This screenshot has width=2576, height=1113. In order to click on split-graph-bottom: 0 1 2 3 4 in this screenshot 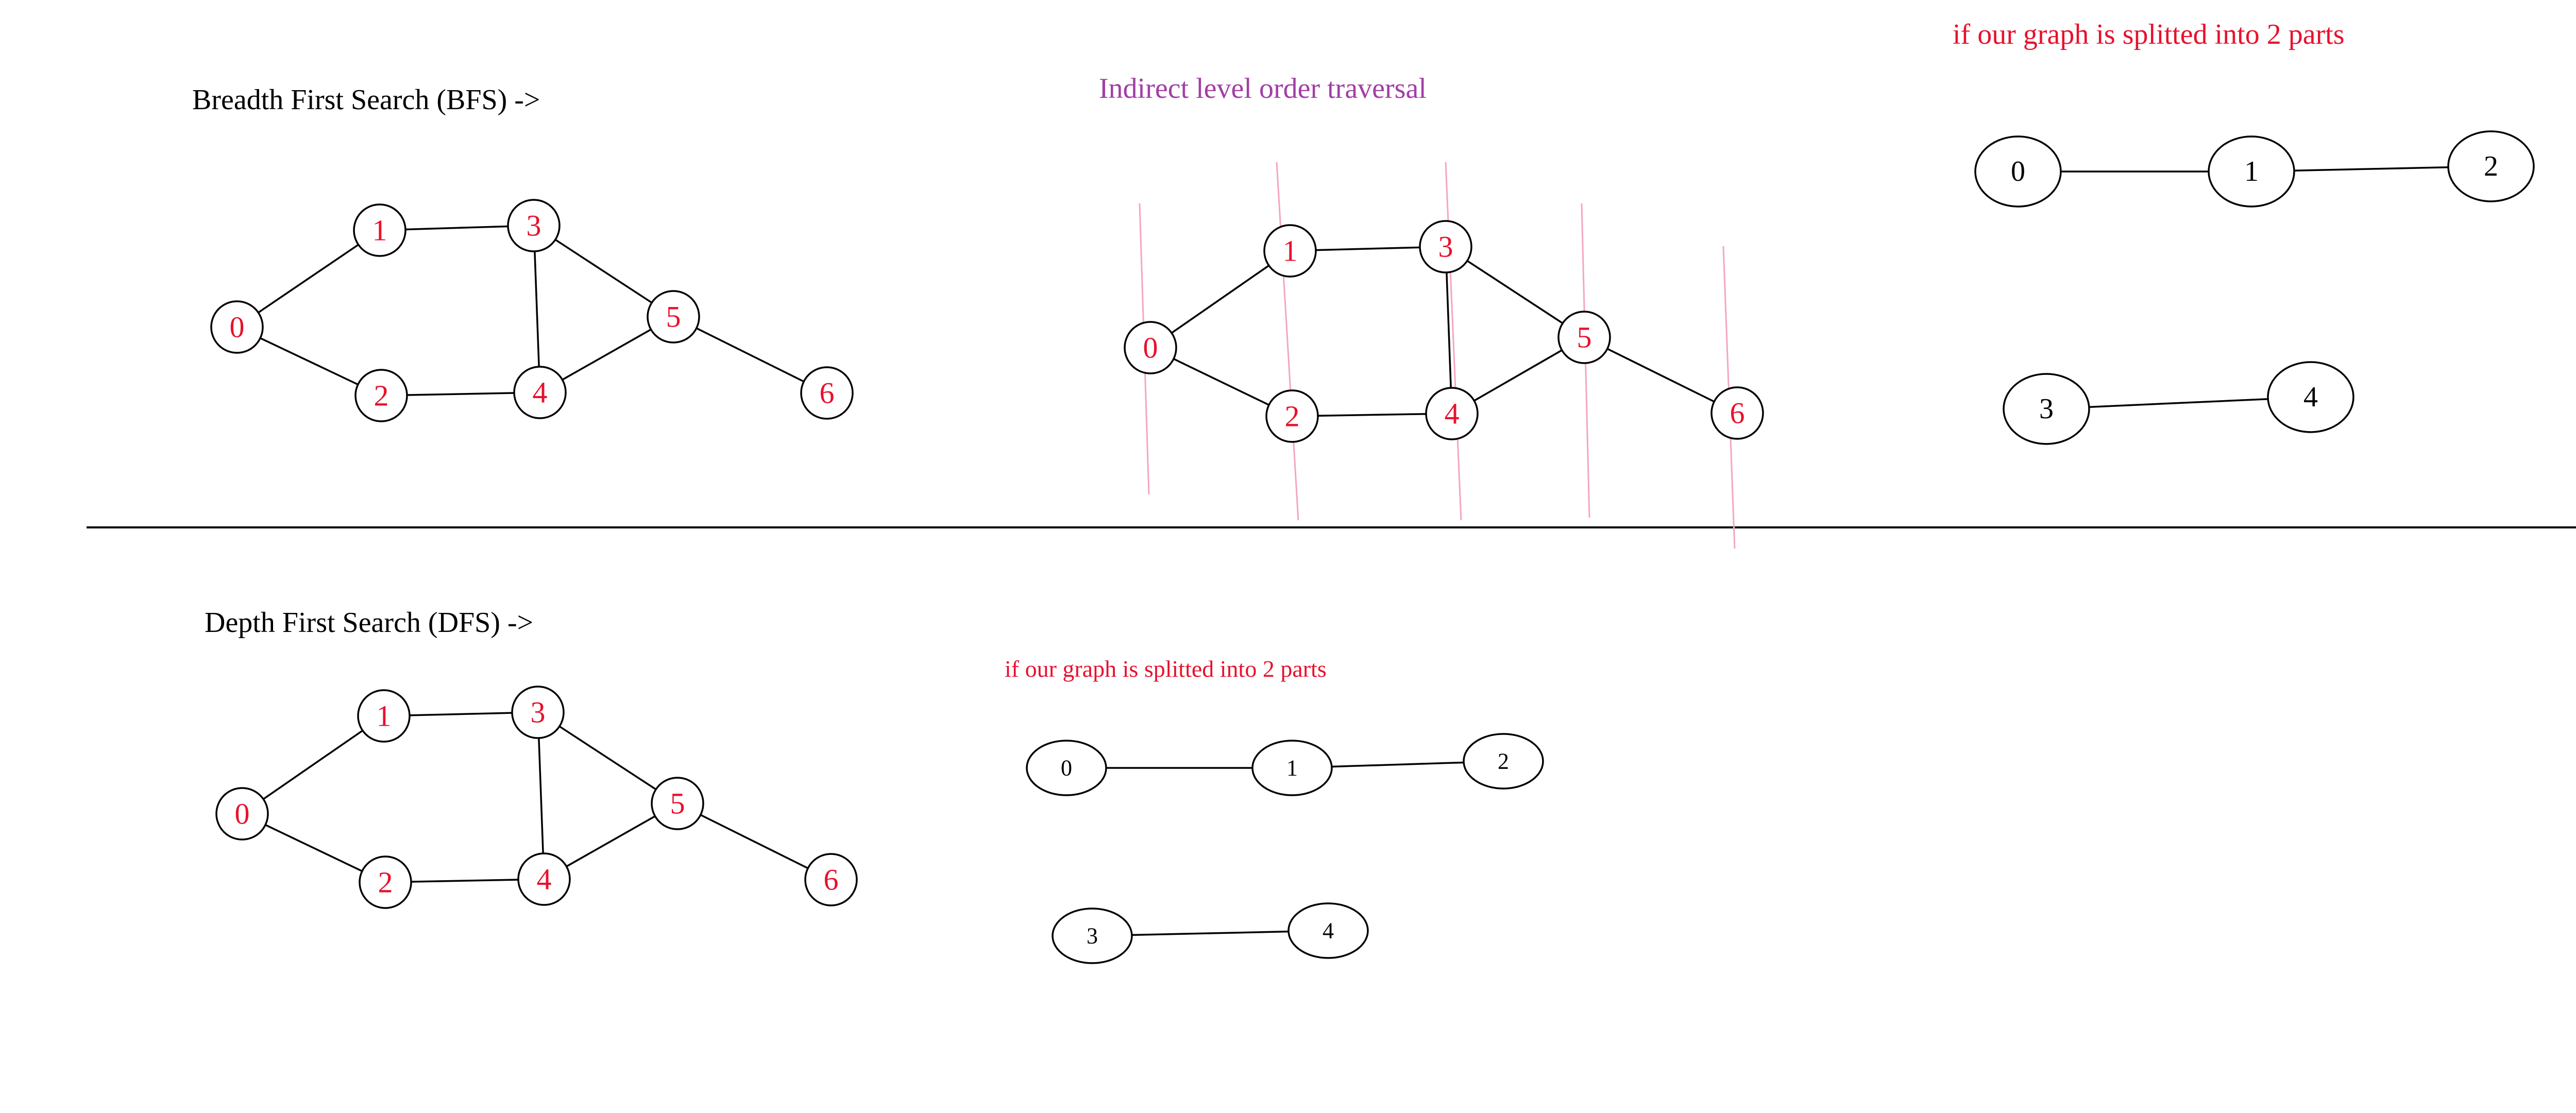, I will do `click(1285, 848)`.